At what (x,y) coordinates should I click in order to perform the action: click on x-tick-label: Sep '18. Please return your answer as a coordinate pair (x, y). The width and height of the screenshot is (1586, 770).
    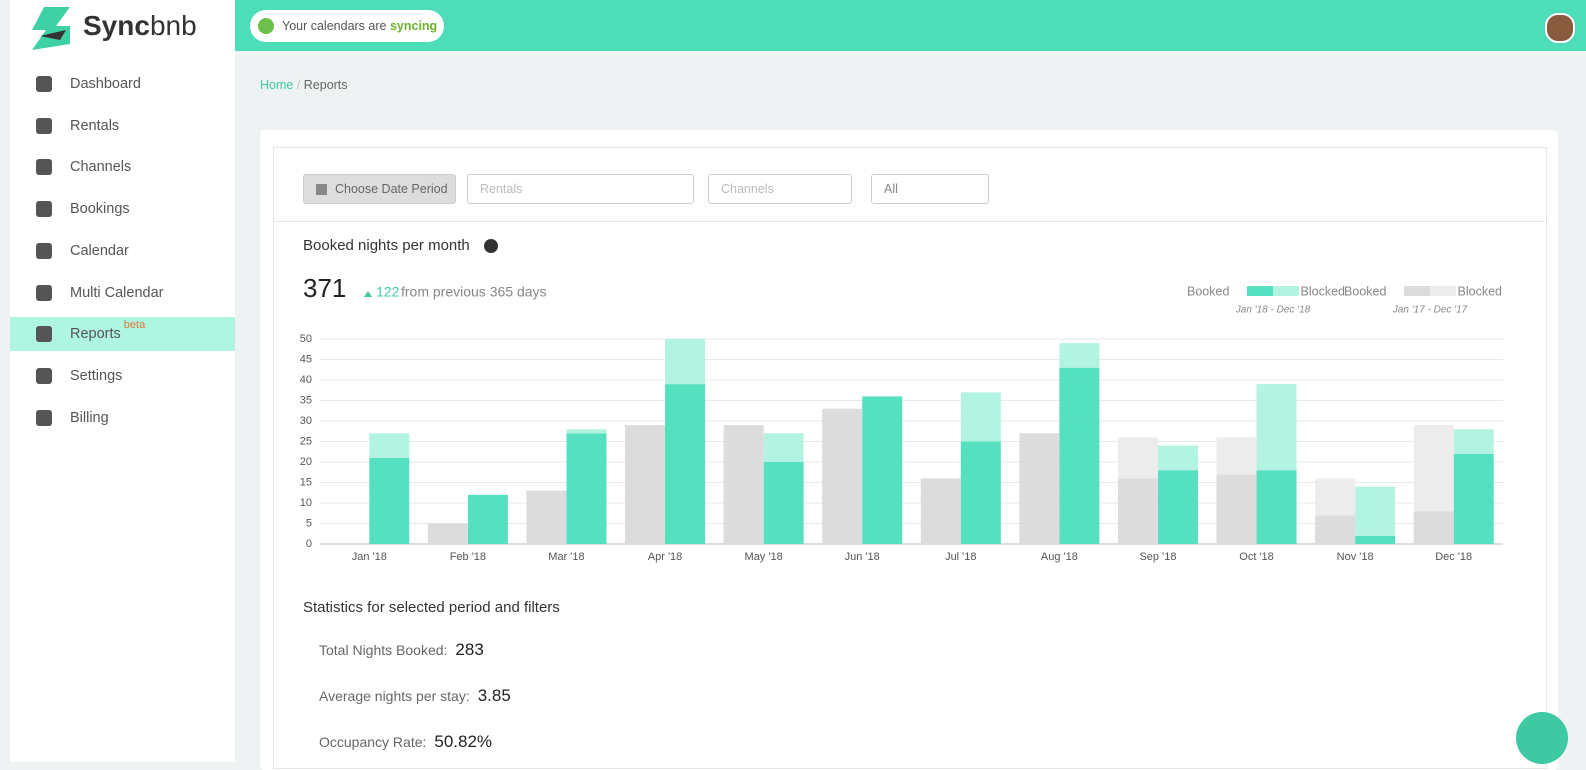
    Looking at the image, I should click on (1157, 557).